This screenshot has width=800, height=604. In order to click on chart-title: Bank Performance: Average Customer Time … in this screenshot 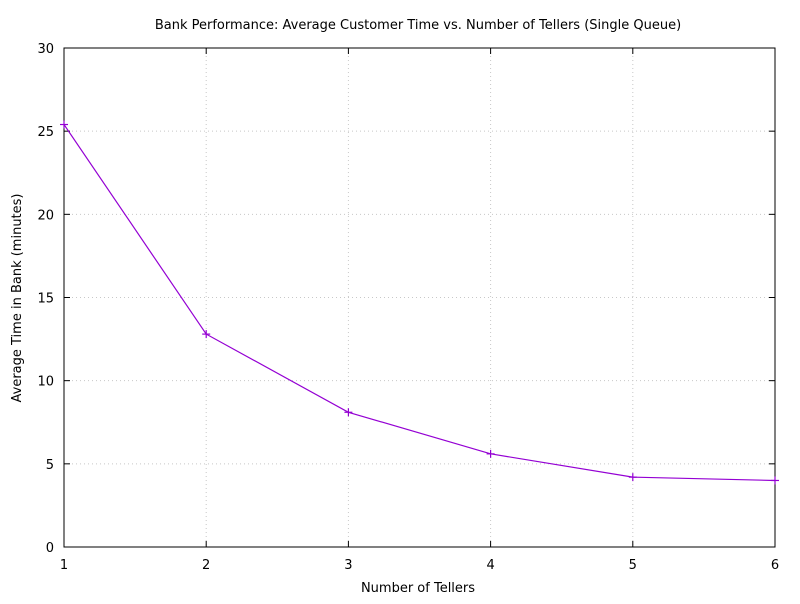, I will do `click(418, 25)`.